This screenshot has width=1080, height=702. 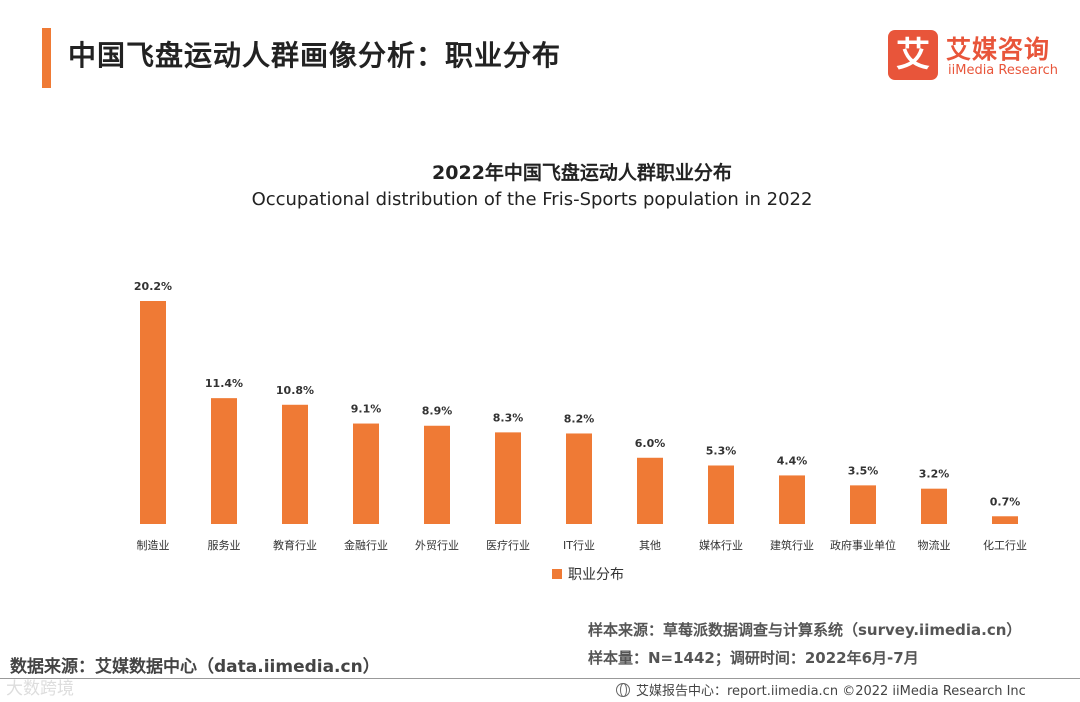 I want to click on logo-mark-icon: 艾, so click(x=913, y=55).